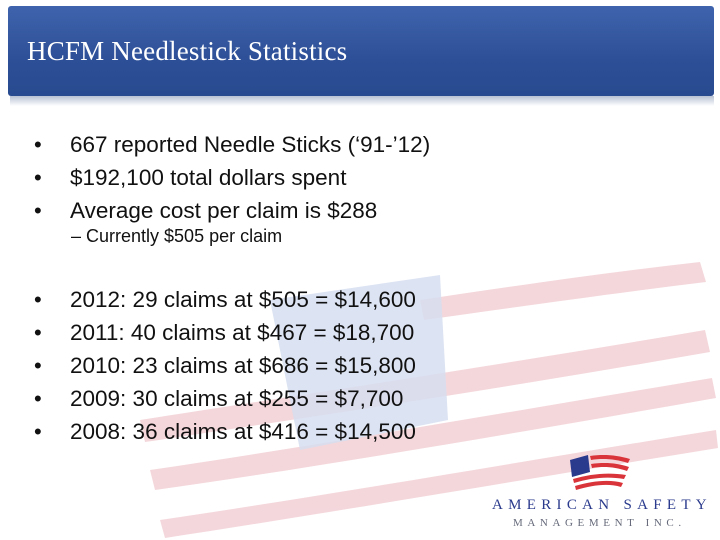 Image resolution: width=720 pixels, height=540 pixels. What do you see at coordinates (232, 210) in the screenshot?
I see `bullet-item: Average cost per claim is $288` at bounding box center [232, 210].